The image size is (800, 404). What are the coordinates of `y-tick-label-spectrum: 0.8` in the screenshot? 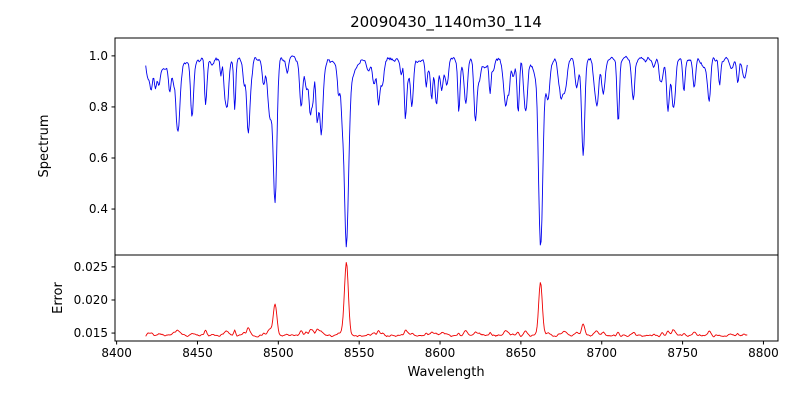 It's located at (98, 107).